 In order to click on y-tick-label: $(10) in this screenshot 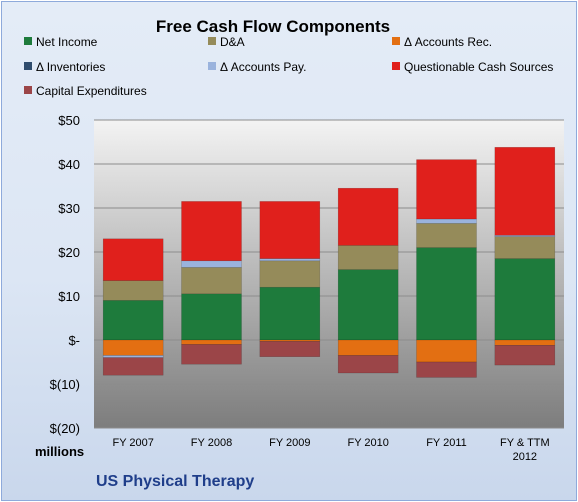, I will do `click(65, 384)`.